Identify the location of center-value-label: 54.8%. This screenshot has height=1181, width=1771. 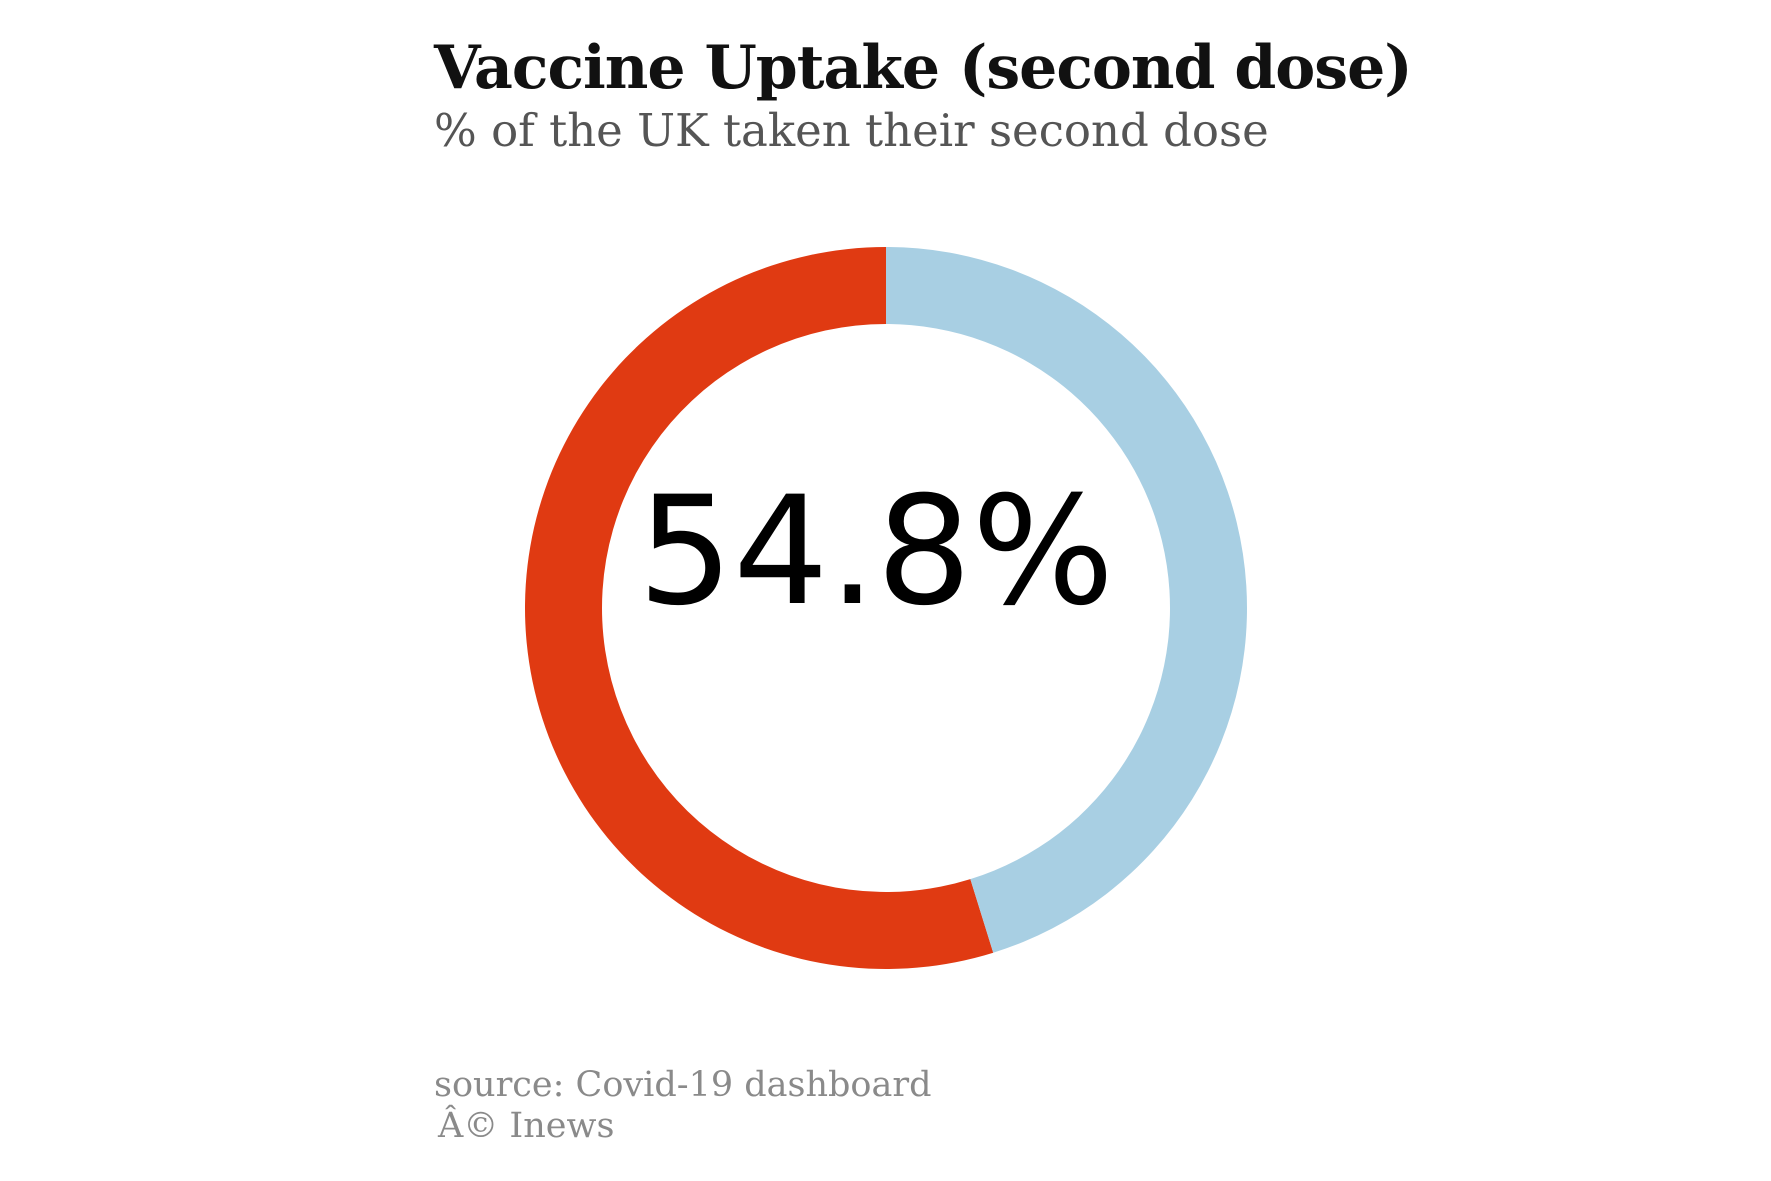
(876, 552).